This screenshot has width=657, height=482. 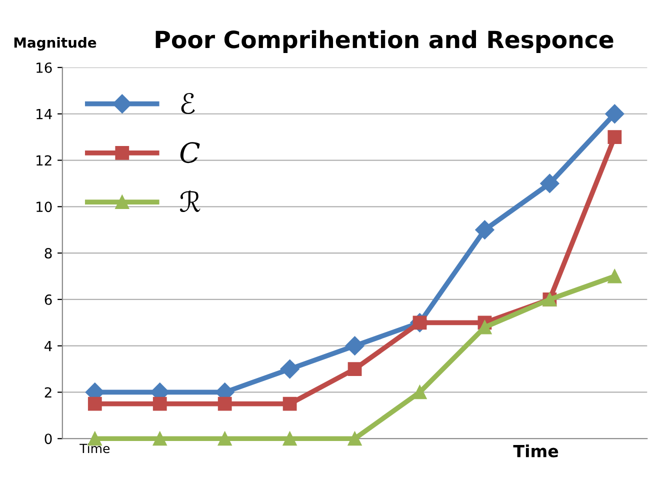 I want to click on x-axis-title: Time, so click(x=535, y=451).